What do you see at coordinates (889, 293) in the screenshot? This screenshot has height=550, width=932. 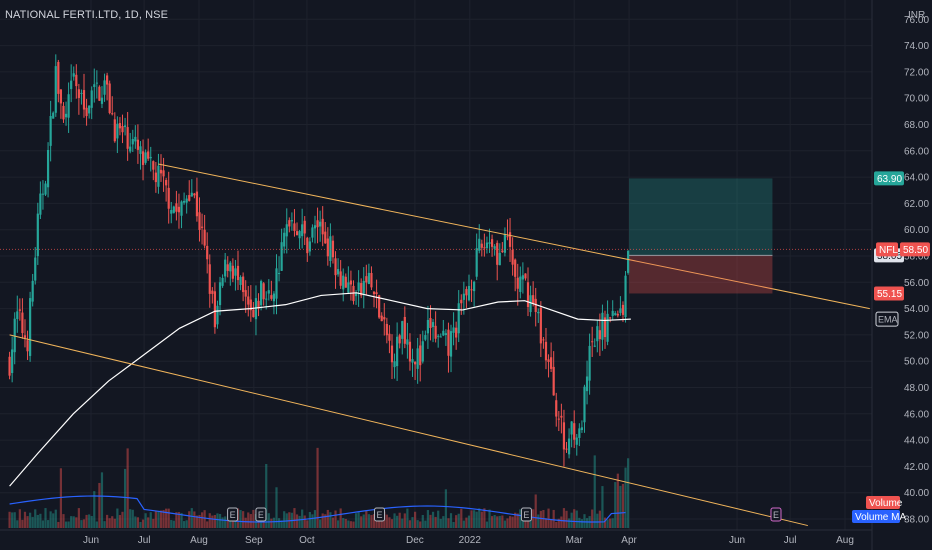 I see `price-tag-bg` at bounding box center [889, 293].